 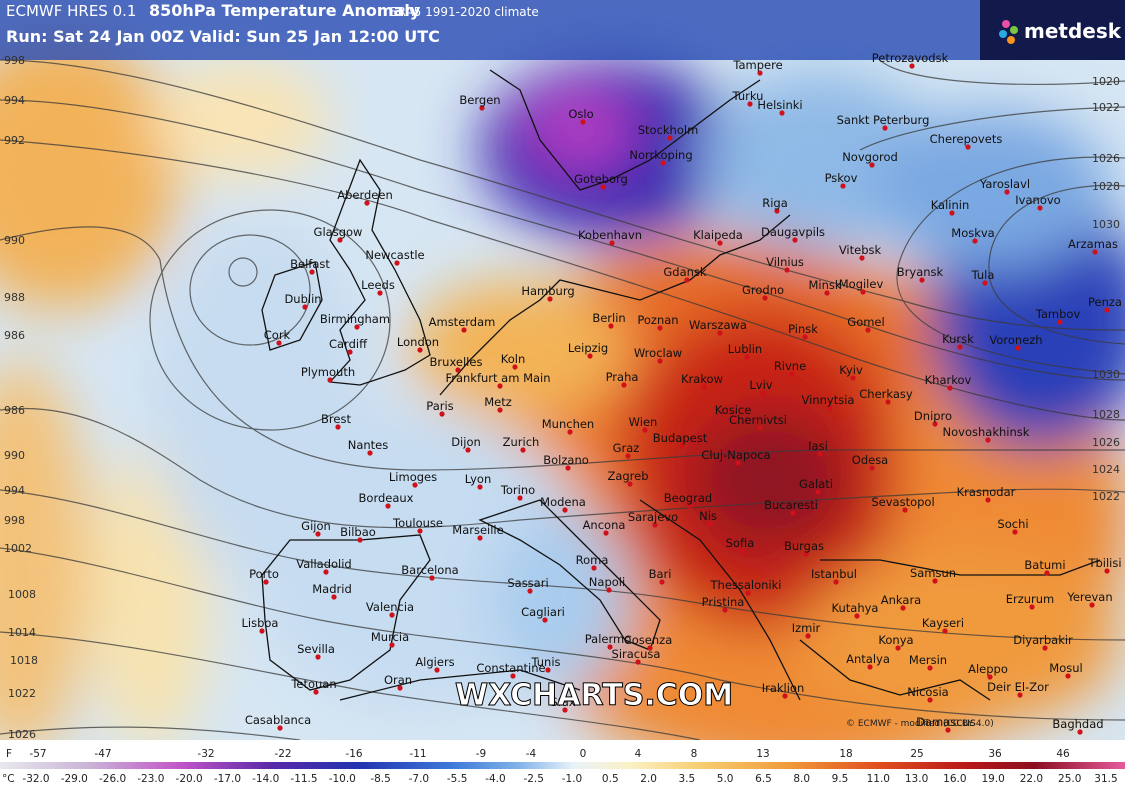 I want to click on legend-c-label: -26.0, so click(x=112, y=779).